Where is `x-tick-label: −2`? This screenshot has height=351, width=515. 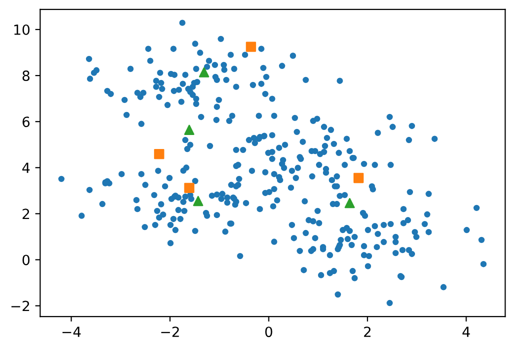 x-tick-label: −2 is located at coordinates (170, 331).